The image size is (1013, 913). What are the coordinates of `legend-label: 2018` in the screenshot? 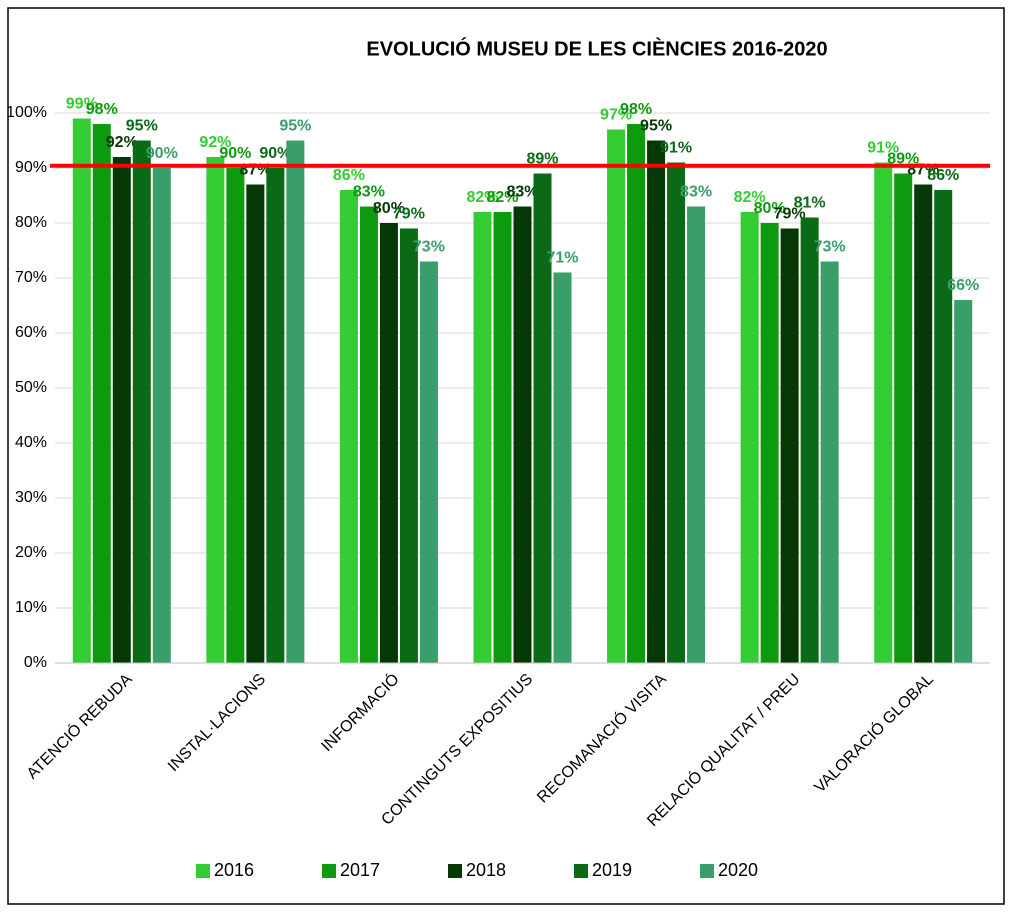 It's located at (486, 870).